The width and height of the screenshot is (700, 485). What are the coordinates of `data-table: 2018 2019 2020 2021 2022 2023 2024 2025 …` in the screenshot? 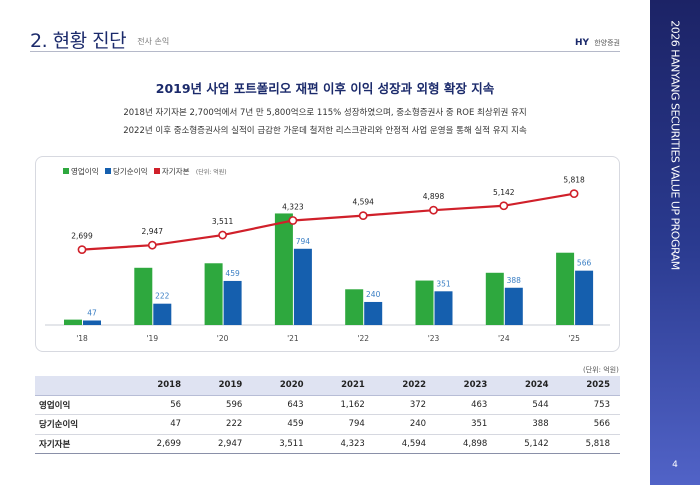 It's located at (327, 415).